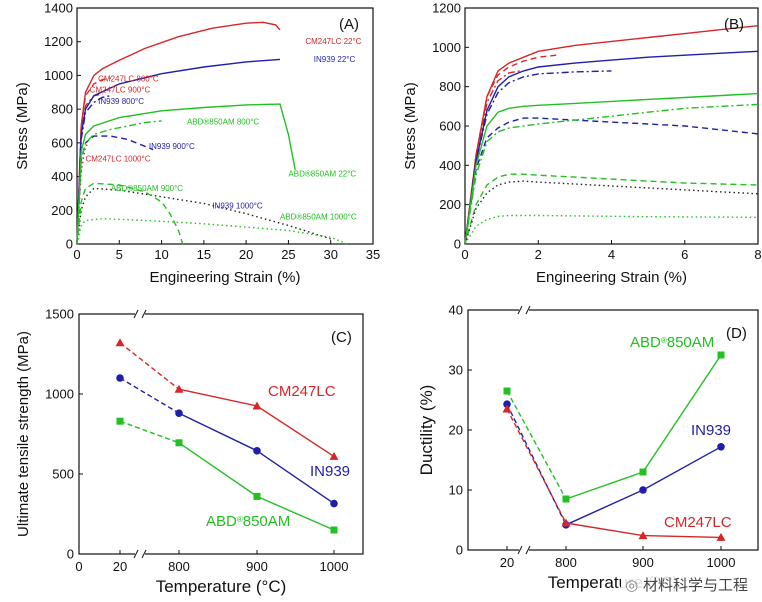  I want to click on series-annotation: ABD®850AM 22°C, so click(322, 174).